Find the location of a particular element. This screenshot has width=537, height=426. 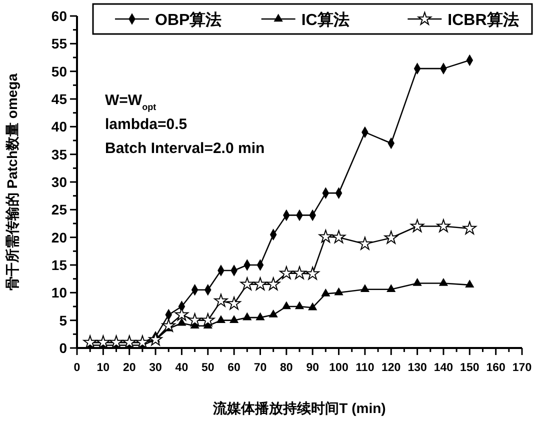

x-tick-label: 10 is located at coordinates (103, 368).